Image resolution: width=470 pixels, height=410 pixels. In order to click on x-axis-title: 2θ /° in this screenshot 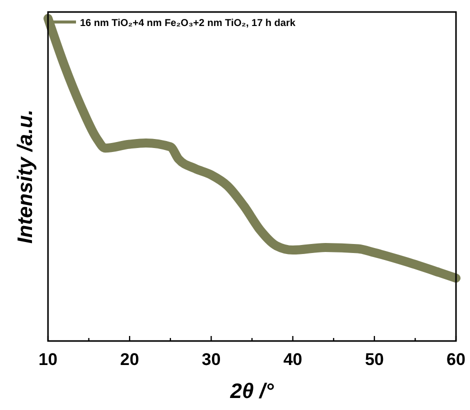, I will do `click(251, 391)`.